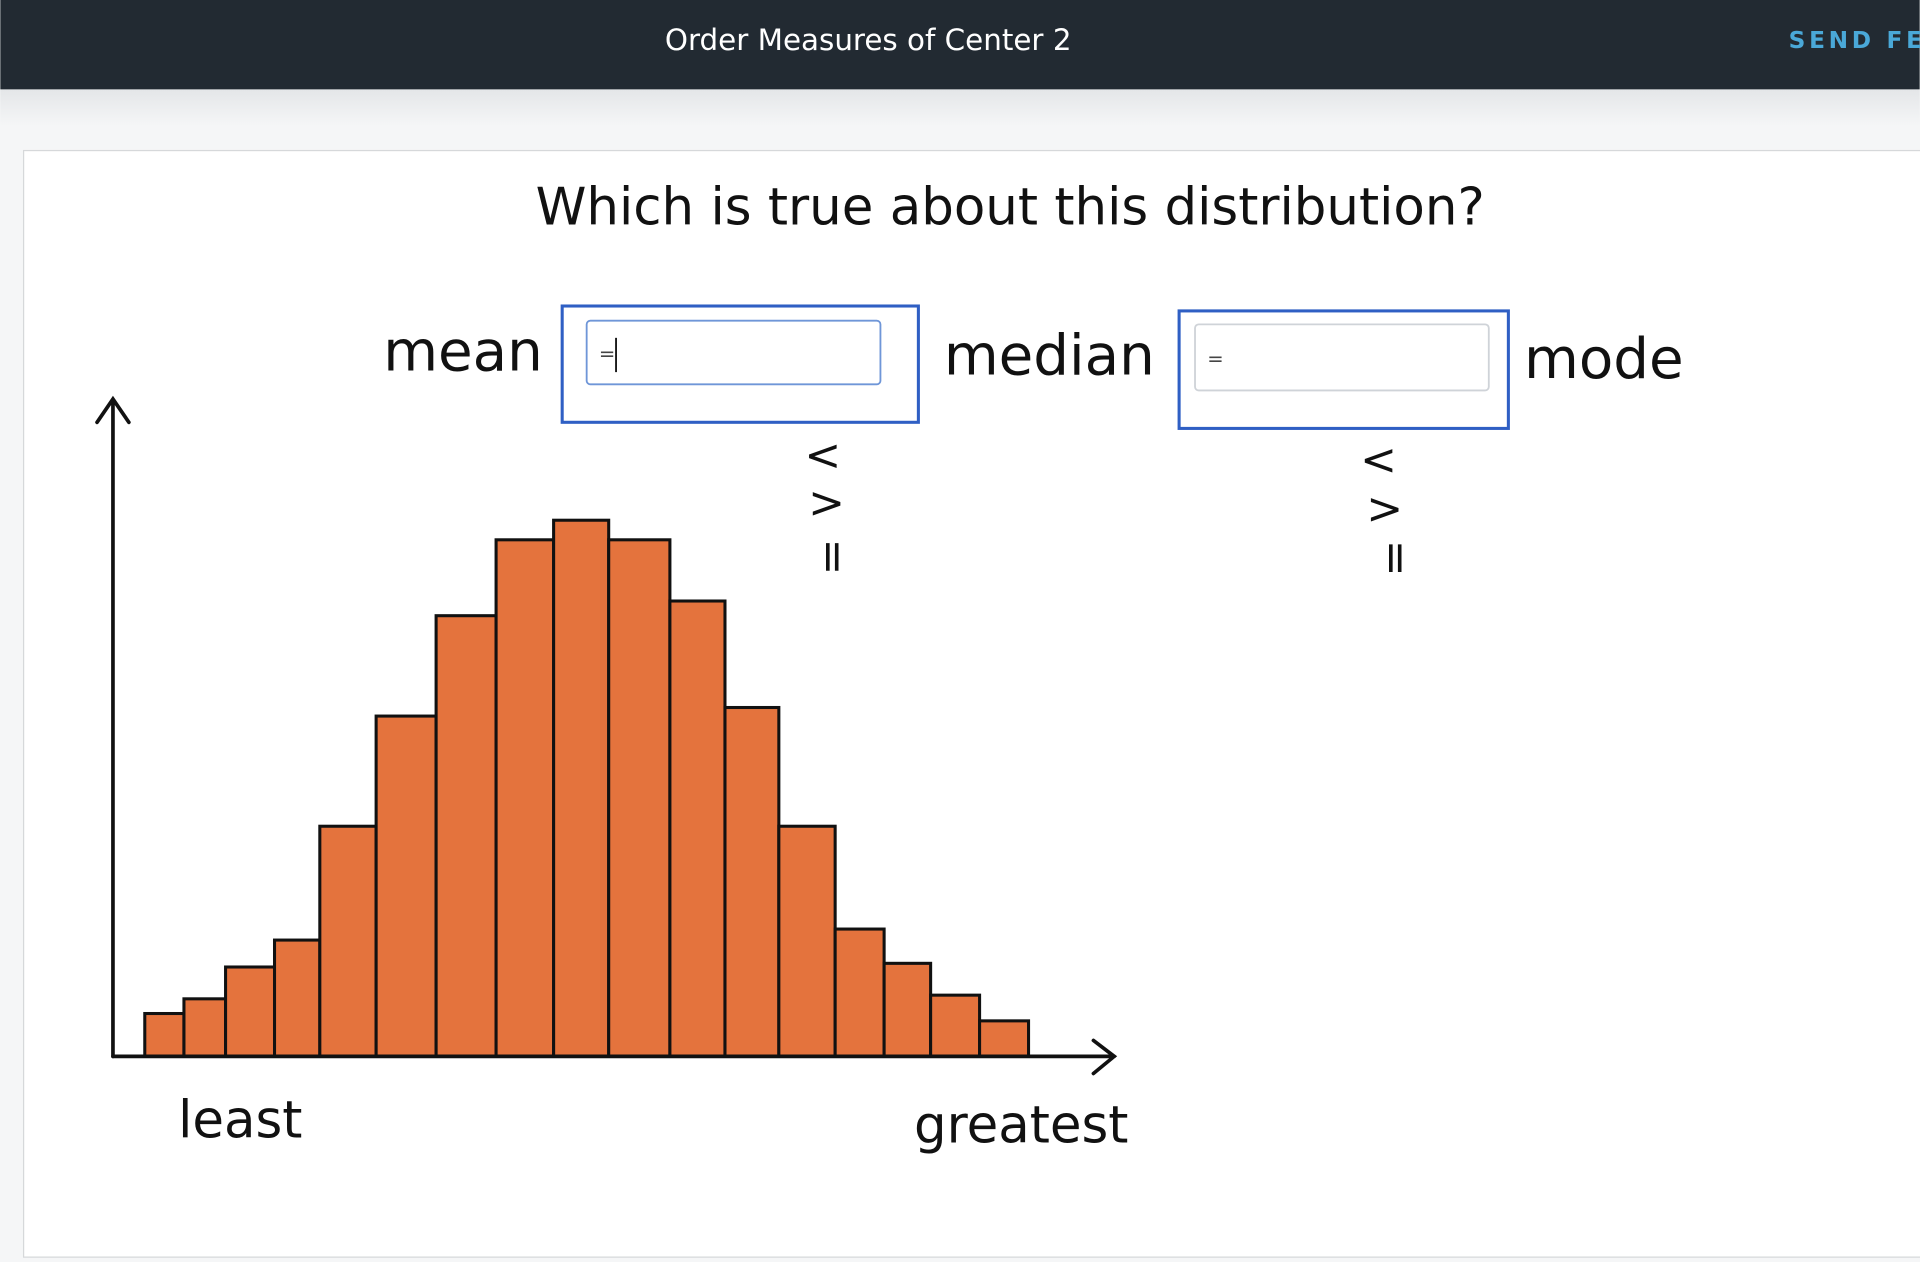 This screenshot has width=1920, height=1262. I want to click on least-label: least, so click(240, 1121).